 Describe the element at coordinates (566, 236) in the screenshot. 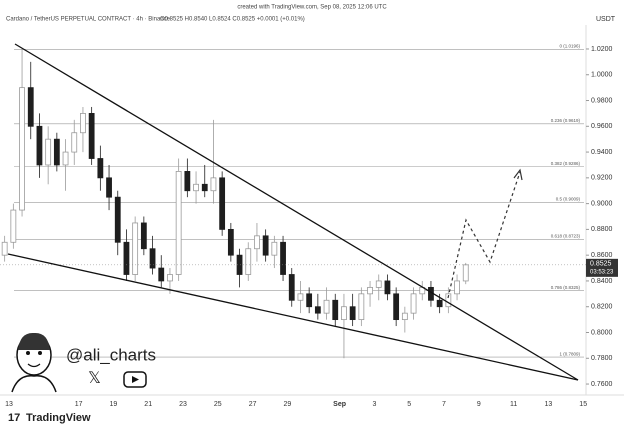

I see `fib-label: 0.618 (0.8723)` at that location.